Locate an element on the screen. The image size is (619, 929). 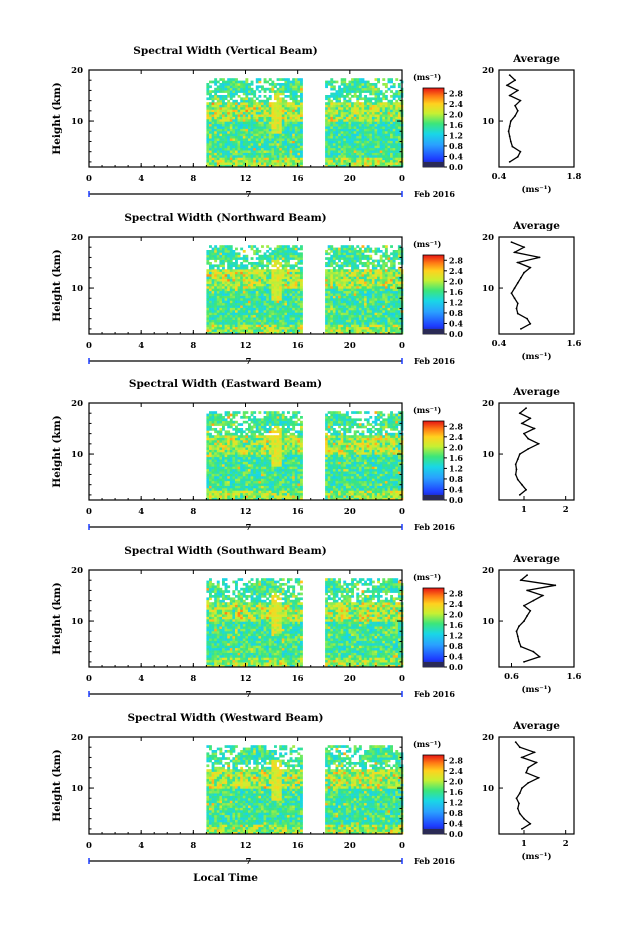
x-tick-label: 12 is located at coordinates (246, 346).